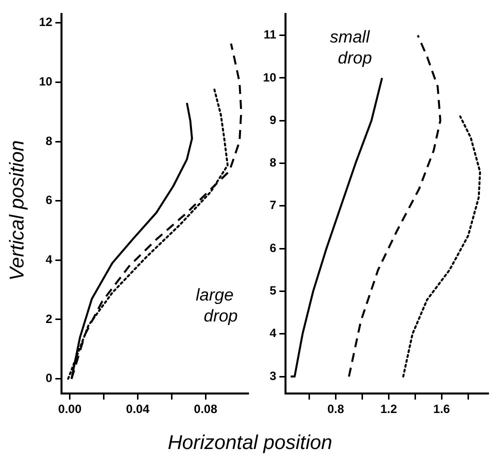 The height and width of the screenshot is (475, 500). What do you see at coordinates (389, 409) in the screenshot?
I see `x-tick-label: 1.2` at bounding box center [389, 409].